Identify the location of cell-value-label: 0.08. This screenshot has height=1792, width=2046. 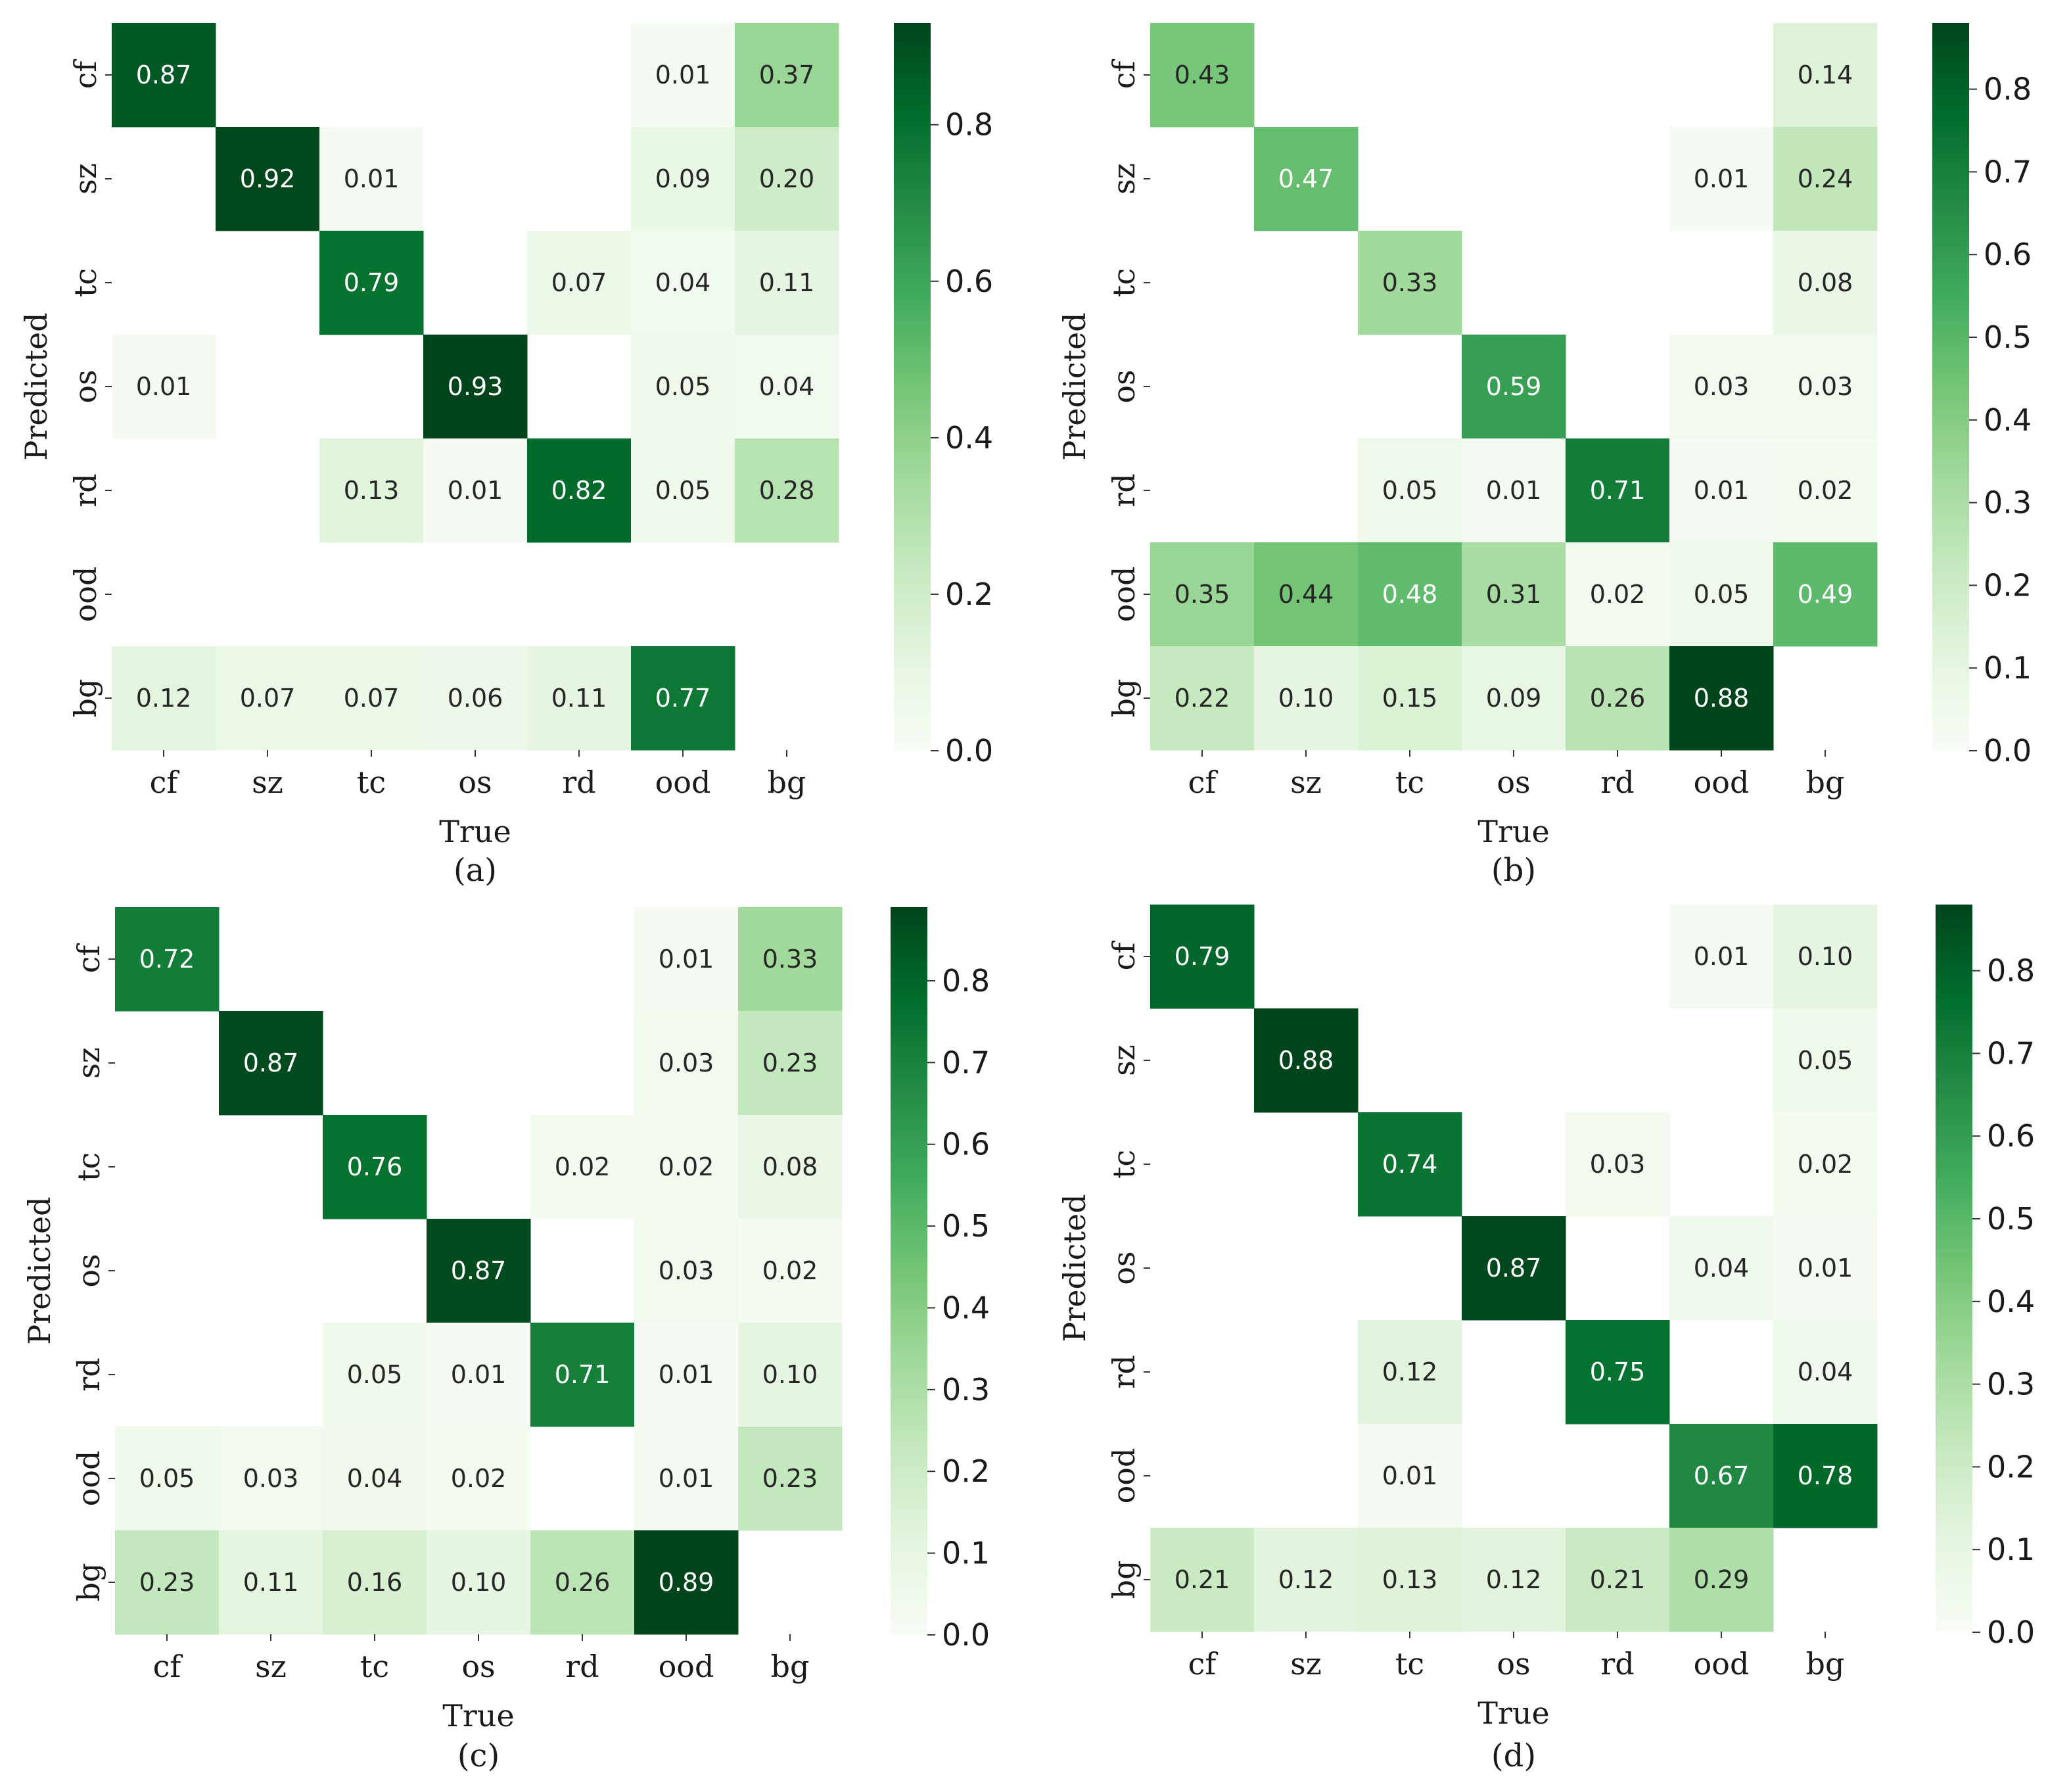
(1825, 282).